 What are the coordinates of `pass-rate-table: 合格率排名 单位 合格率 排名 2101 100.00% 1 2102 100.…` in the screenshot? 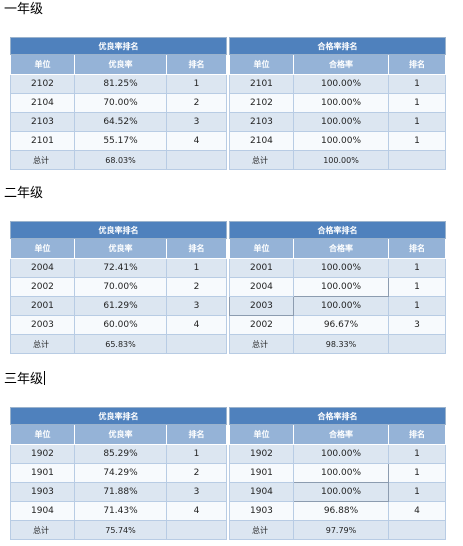 It's located at (337, 103).